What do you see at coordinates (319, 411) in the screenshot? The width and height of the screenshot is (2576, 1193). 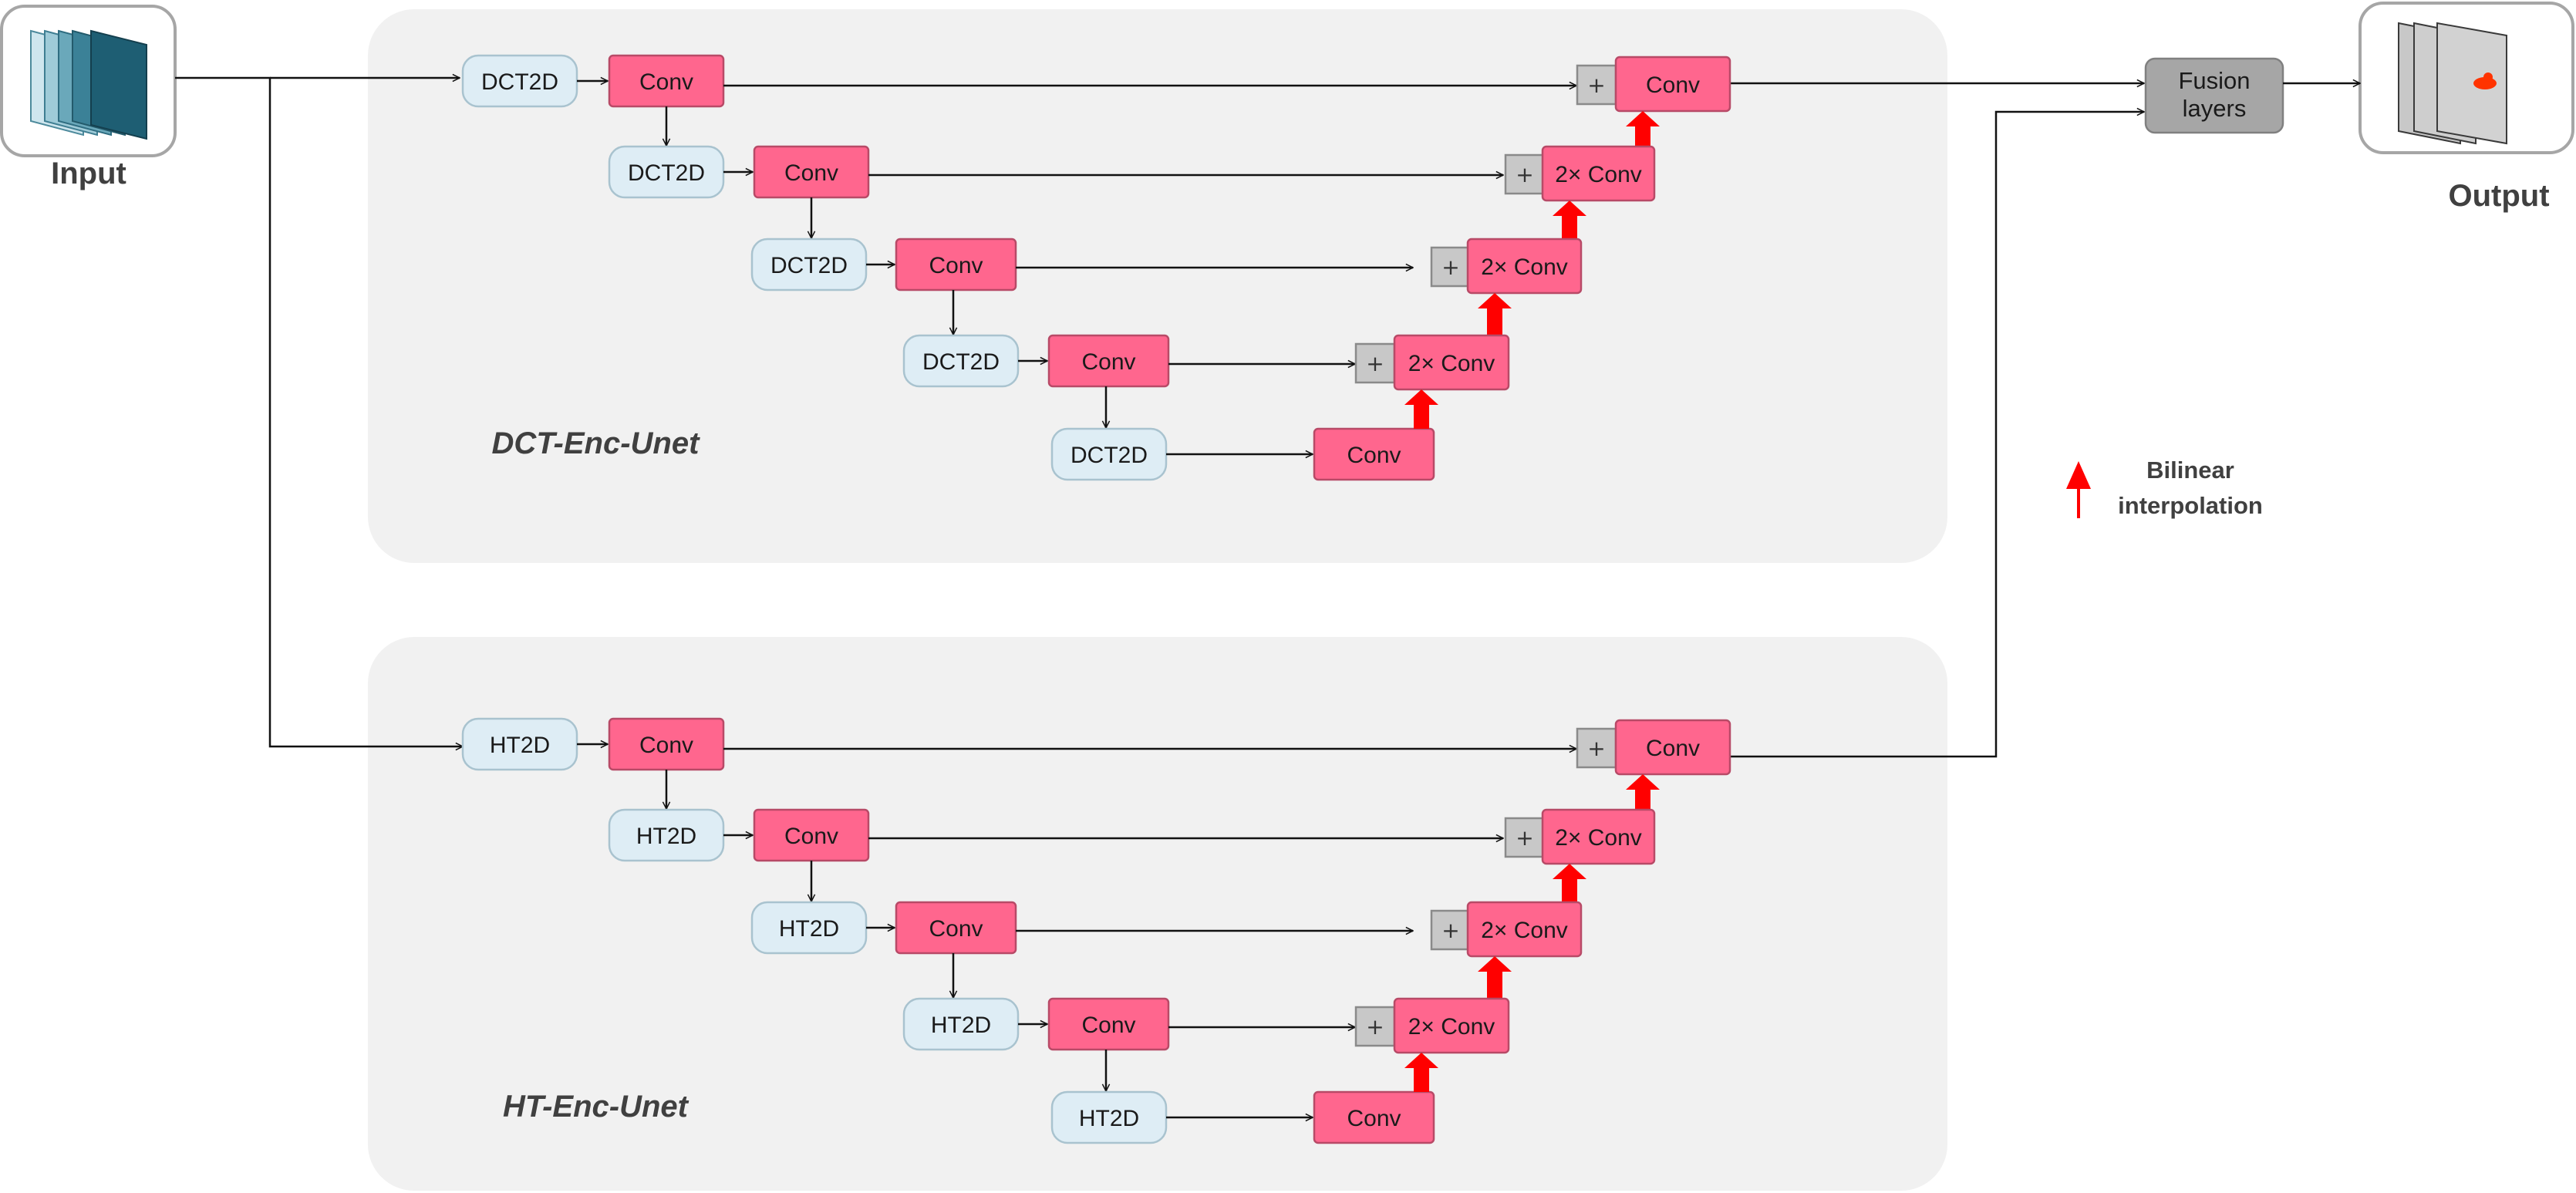 I see `input-trunk-wire` at bounding box center [319, 411].